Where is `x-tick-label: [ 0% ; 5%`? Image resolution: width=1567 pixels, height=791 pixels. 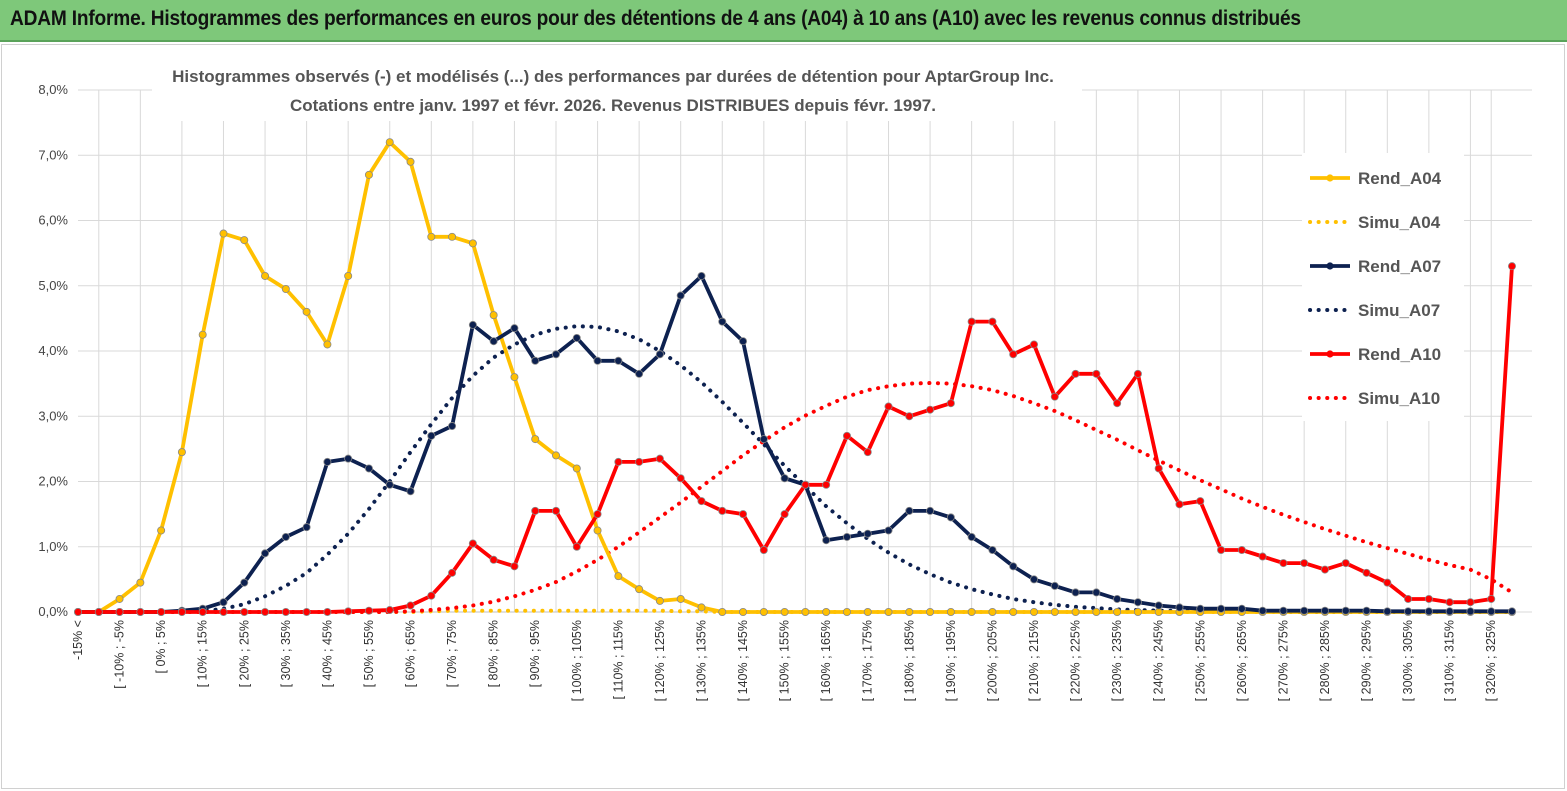
x-tick-label: [ 0% ; 5% is located at coordinates (161, 647).